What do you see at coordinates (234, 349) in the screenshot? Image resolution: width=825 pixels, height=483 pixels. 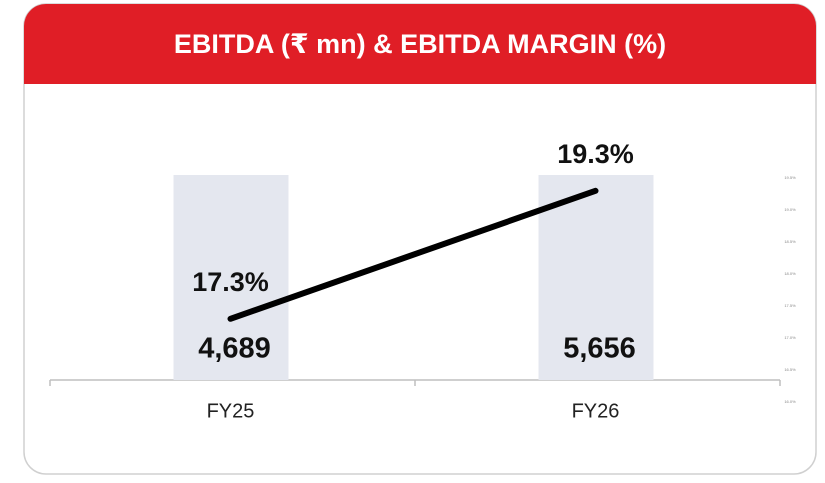 I see `bar-value-label: 4,689` at bounding box center [234, 349].